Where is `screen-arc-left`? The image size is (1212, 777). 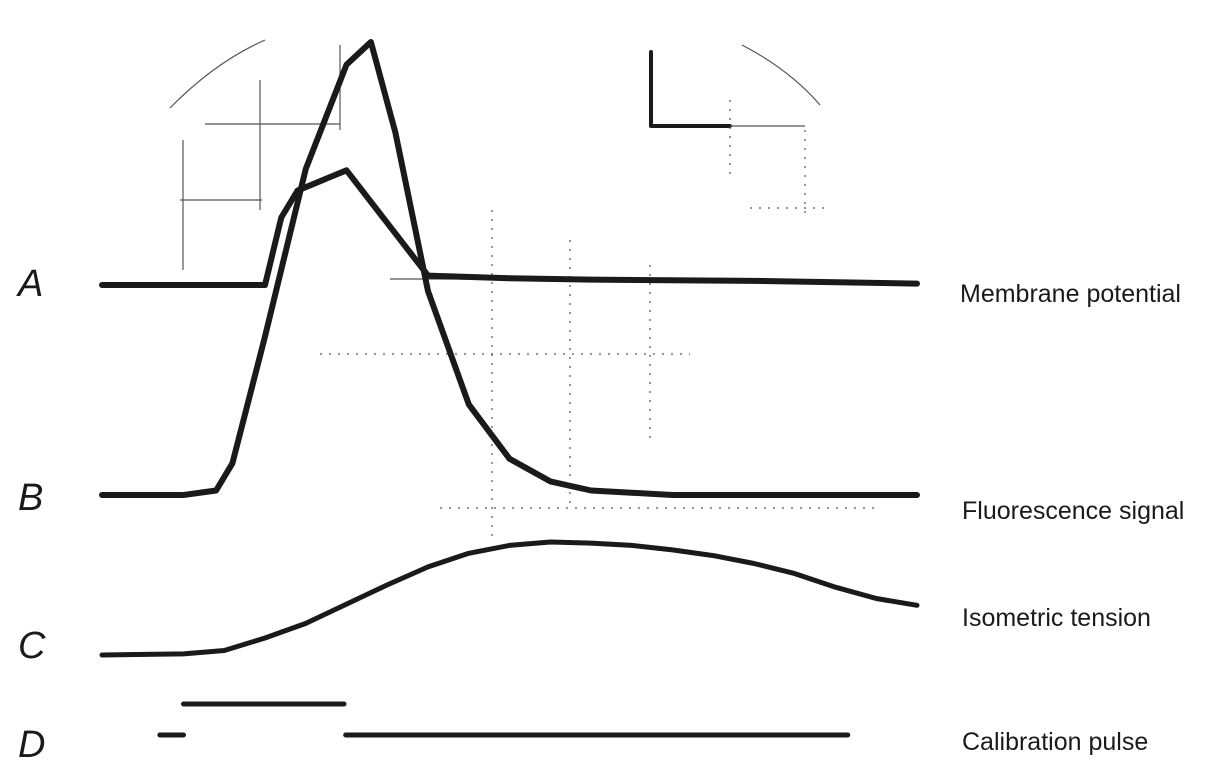
screen-arc-left is located at coordinates (217, 74).